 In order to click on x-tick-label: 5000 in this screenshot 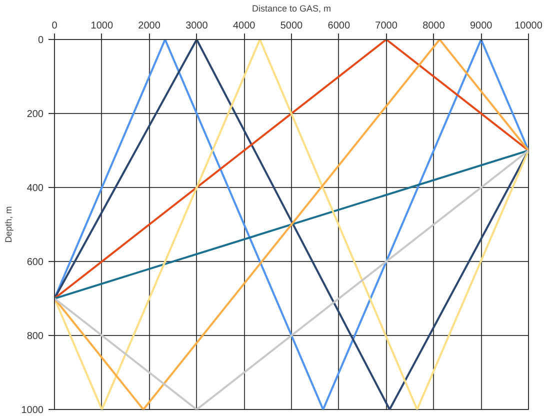, I will do `click(292, 26)`.